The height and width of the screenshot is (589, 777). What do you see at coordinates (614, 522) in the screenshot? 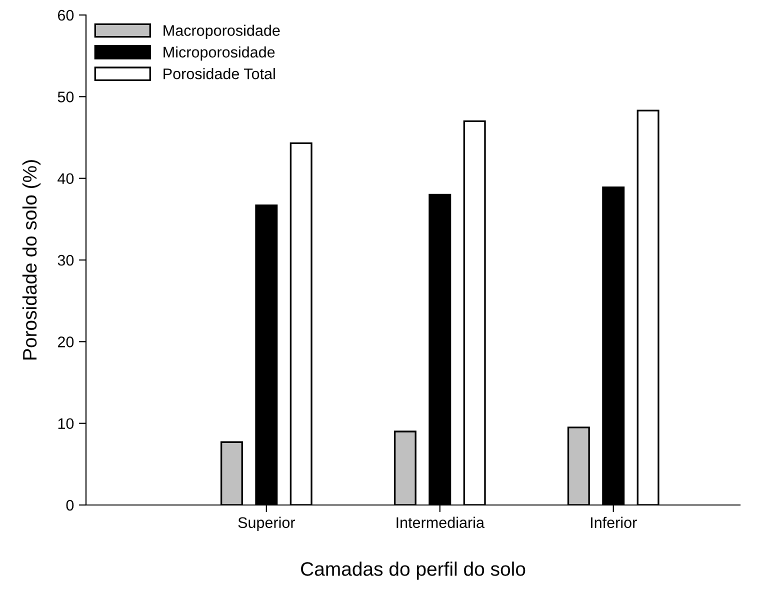
I see `x-tick-label: Inferior` at bounding box center [614, 522].